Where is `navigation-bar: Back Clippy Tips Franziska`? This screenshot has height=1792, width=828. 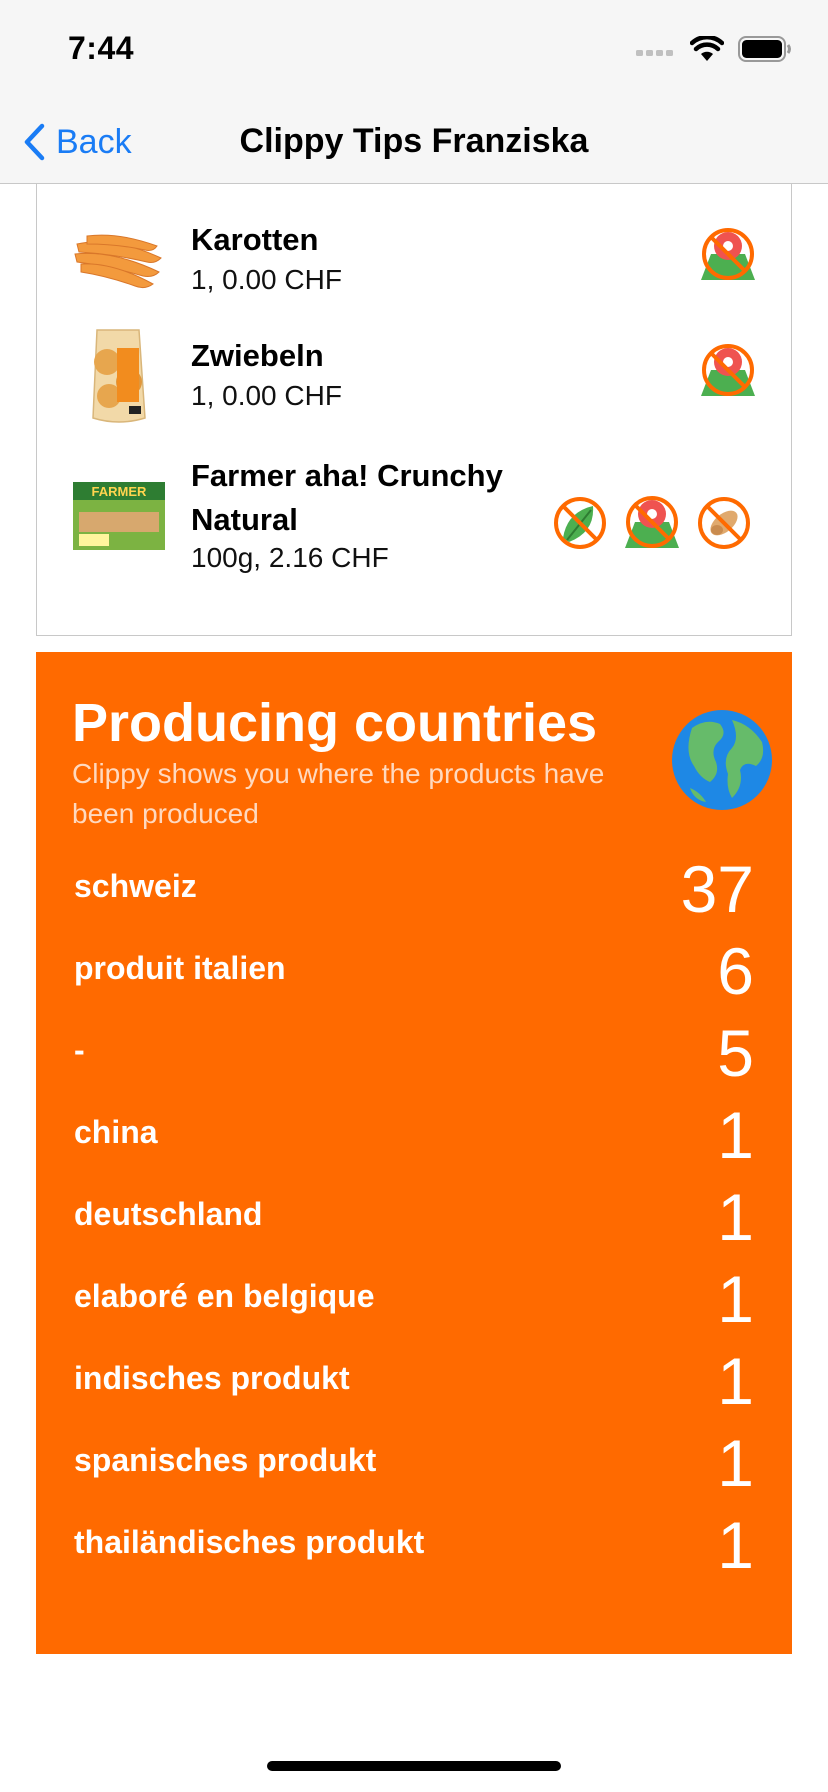
navigation-bar: Back Clippy Tips Franziska is located at coordinates (414, 142).